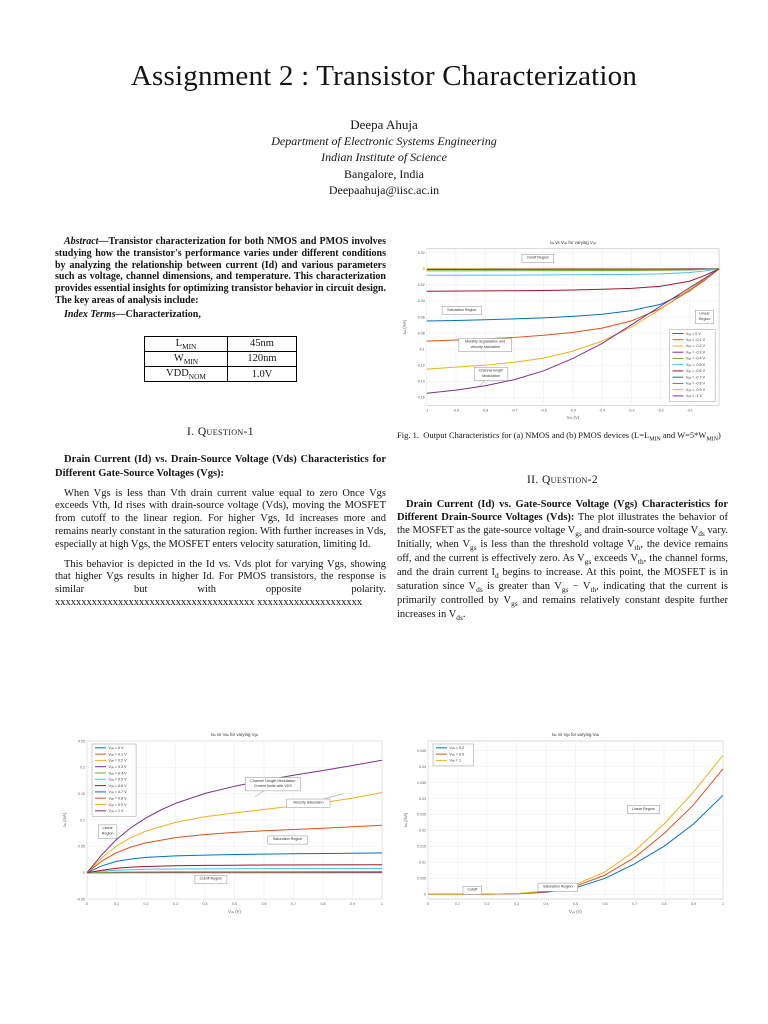 Image resolution: width=768 pixels, height=1024 pixels. Describe the element at coordinates (573, 410) in the screenshot. I see `svg-text: -0.5` at that location.